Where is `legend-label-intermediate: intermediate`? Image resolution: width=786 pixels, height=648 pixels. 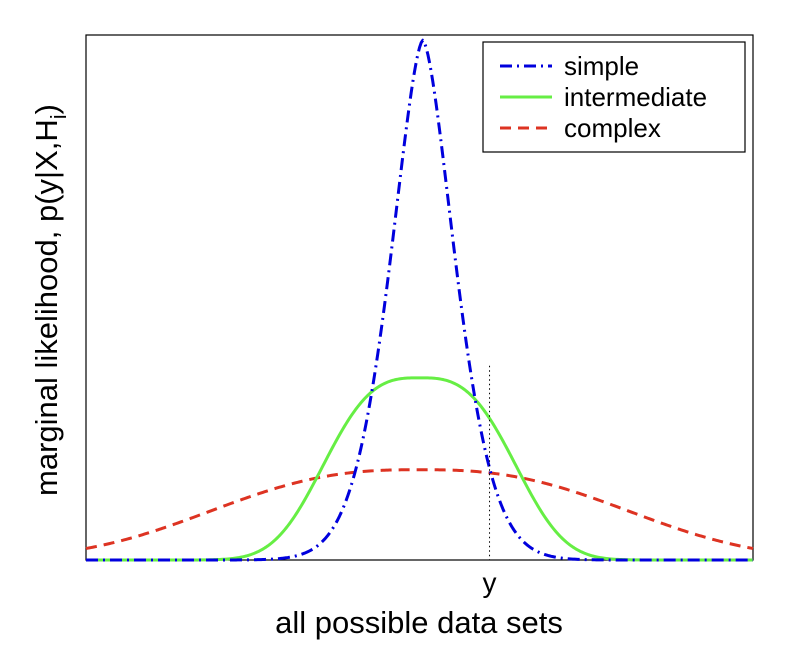
legend-label-intermediate: intermediate is located at coordinates (635, 97).